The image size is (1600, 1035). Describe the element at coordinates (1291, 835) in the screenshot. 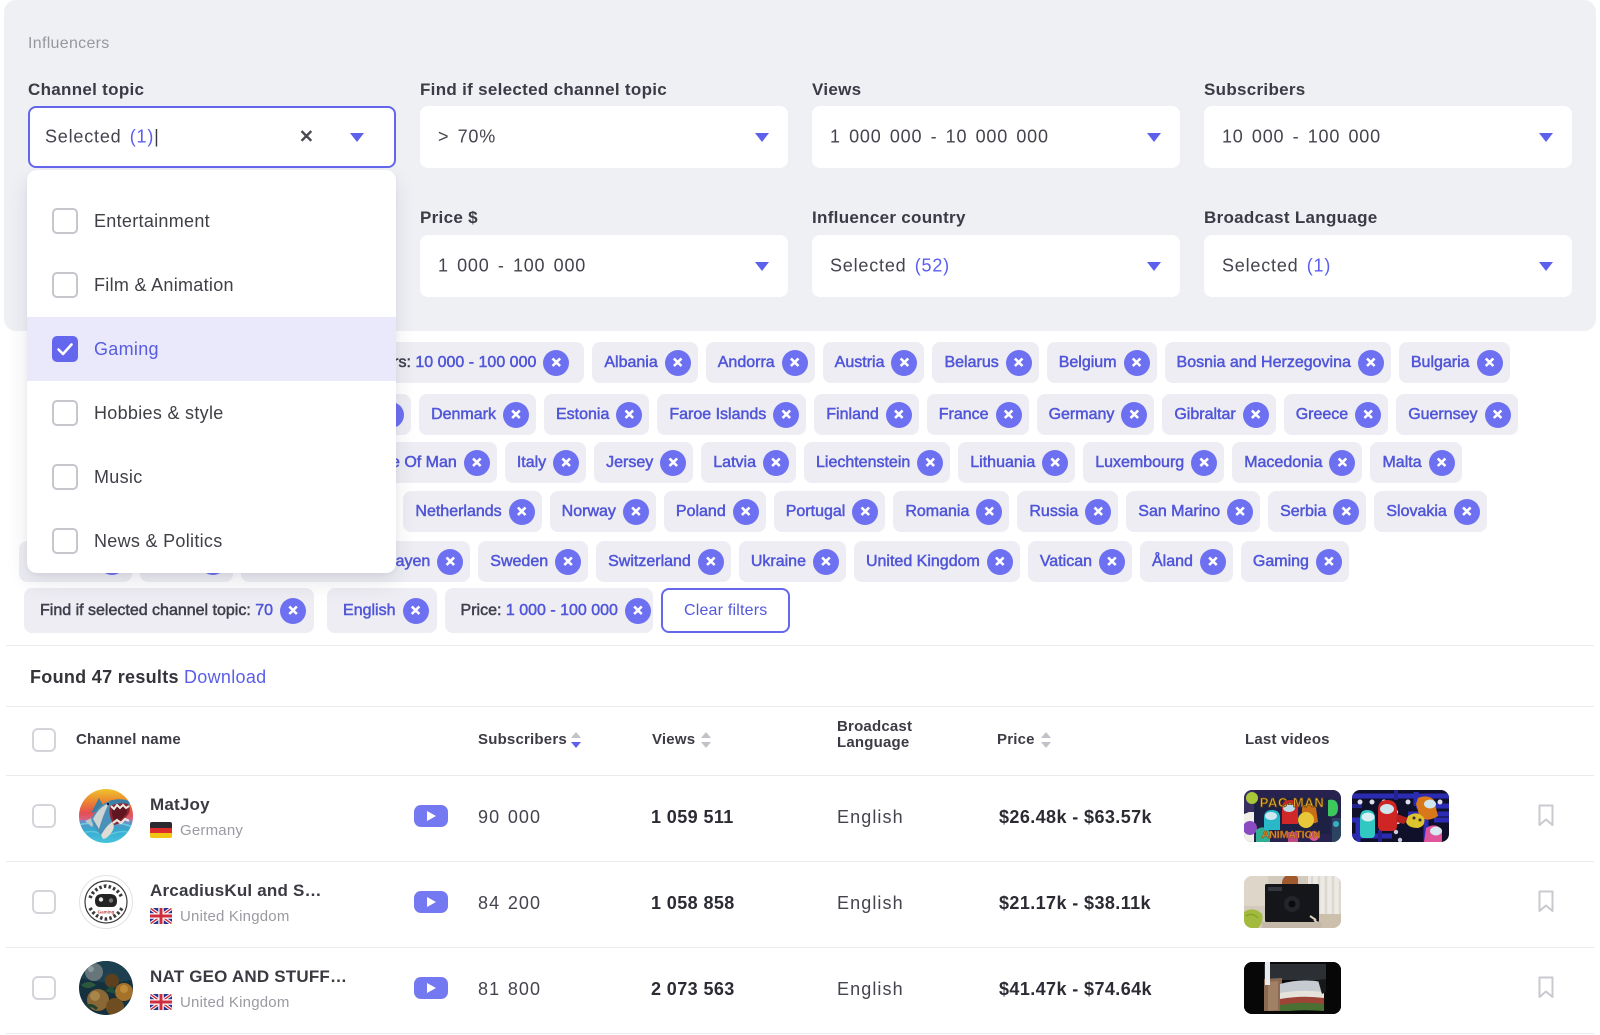

I see `svg-text: ANIMATION` at that location.